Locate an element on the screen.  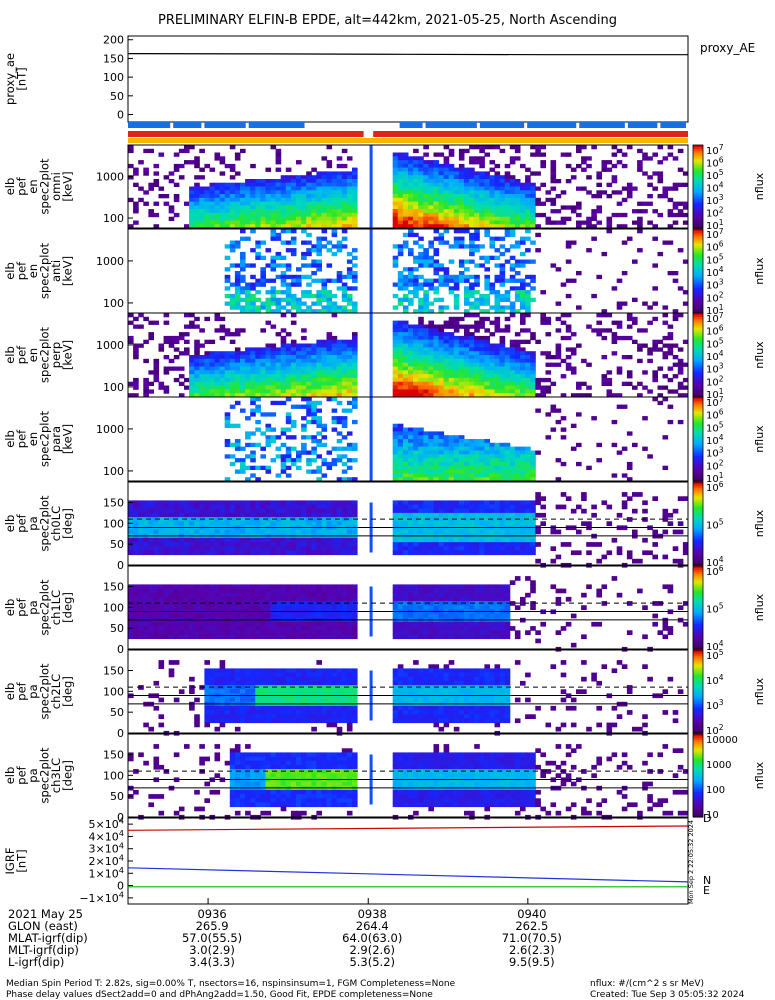
colorbar-pa_ch2 is located at coordinates (698, 692).